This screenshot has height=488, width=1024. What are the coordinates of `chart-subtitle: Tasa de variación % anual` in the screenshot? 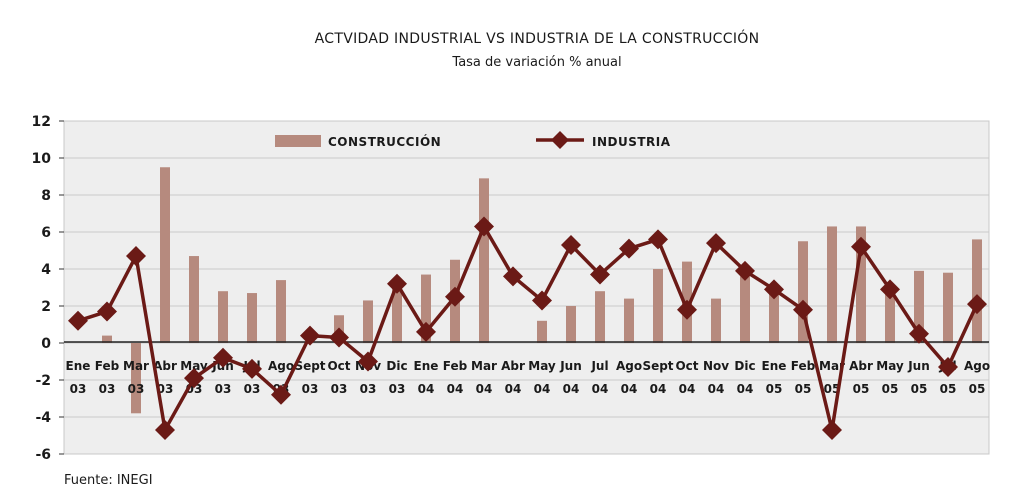 It's located at (537, 62).